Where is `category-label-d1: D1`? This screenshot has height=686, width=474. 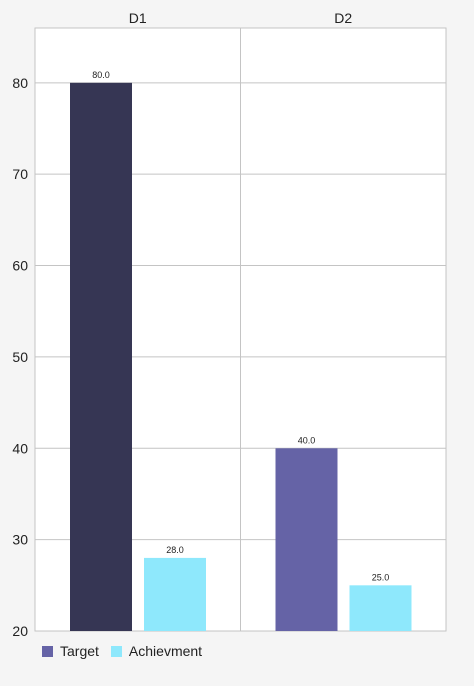 category-label-d1: D1 is located at coordinates (138, 18).